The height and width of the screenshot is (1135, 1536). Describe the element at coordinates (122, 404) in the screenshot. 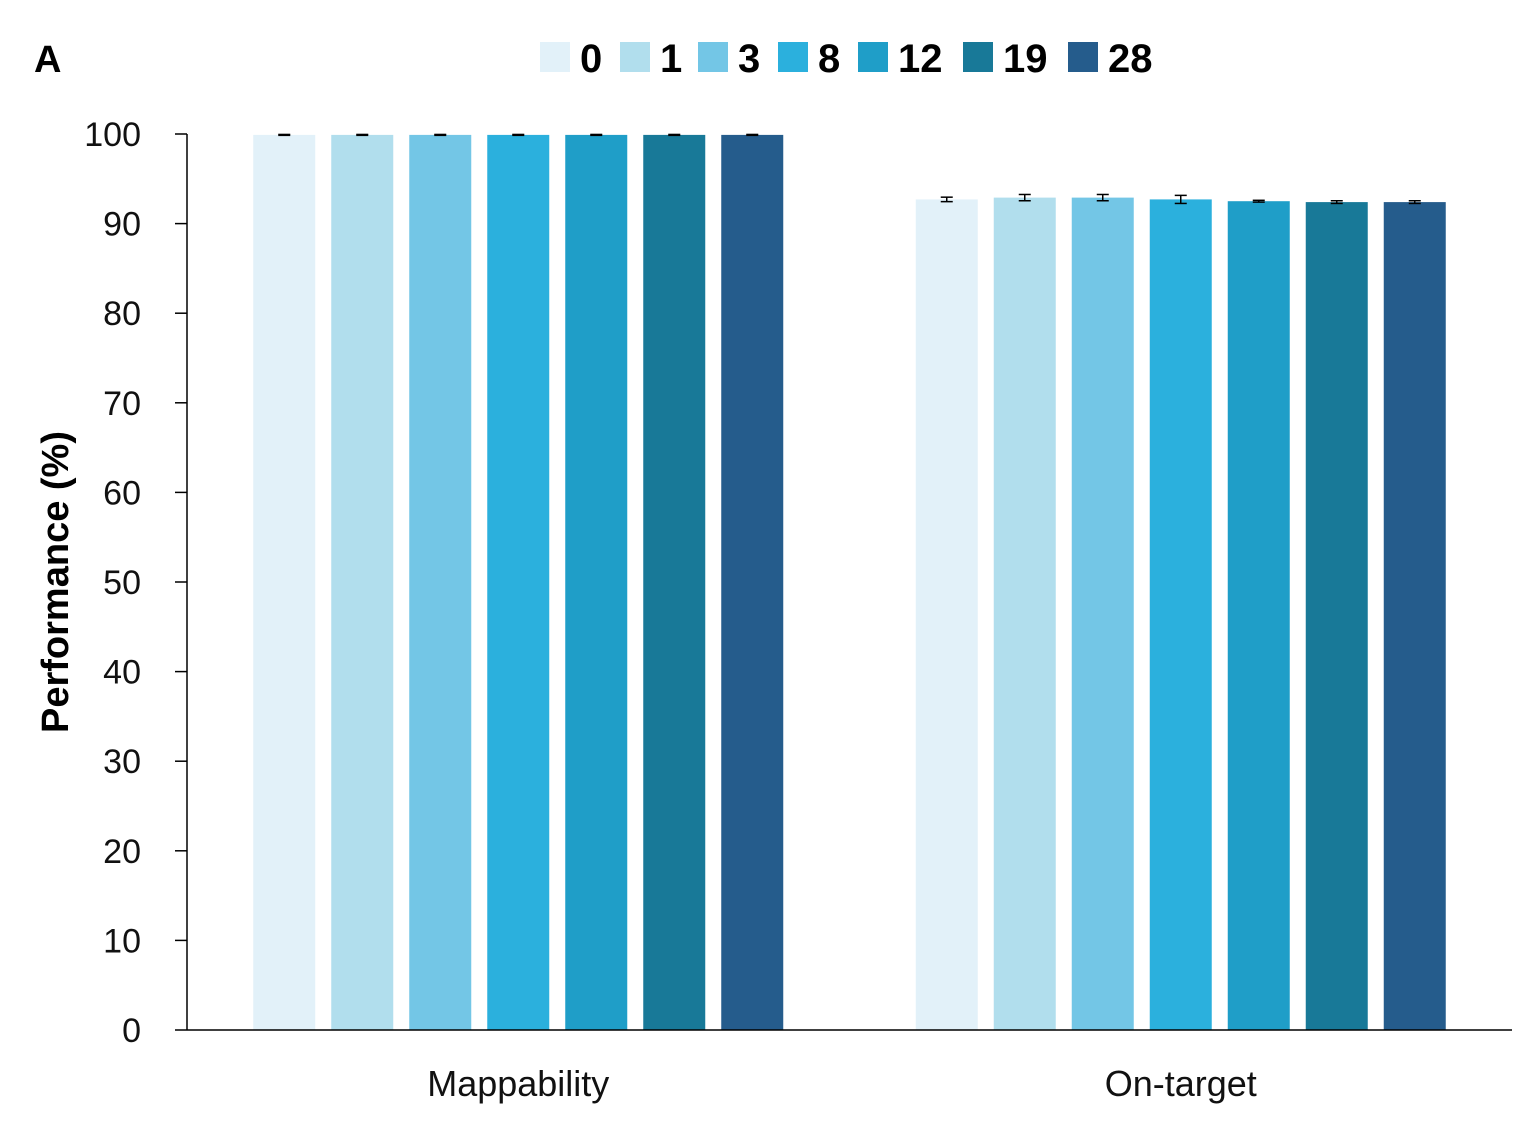

I see `y-tick-label: 70` at that location.